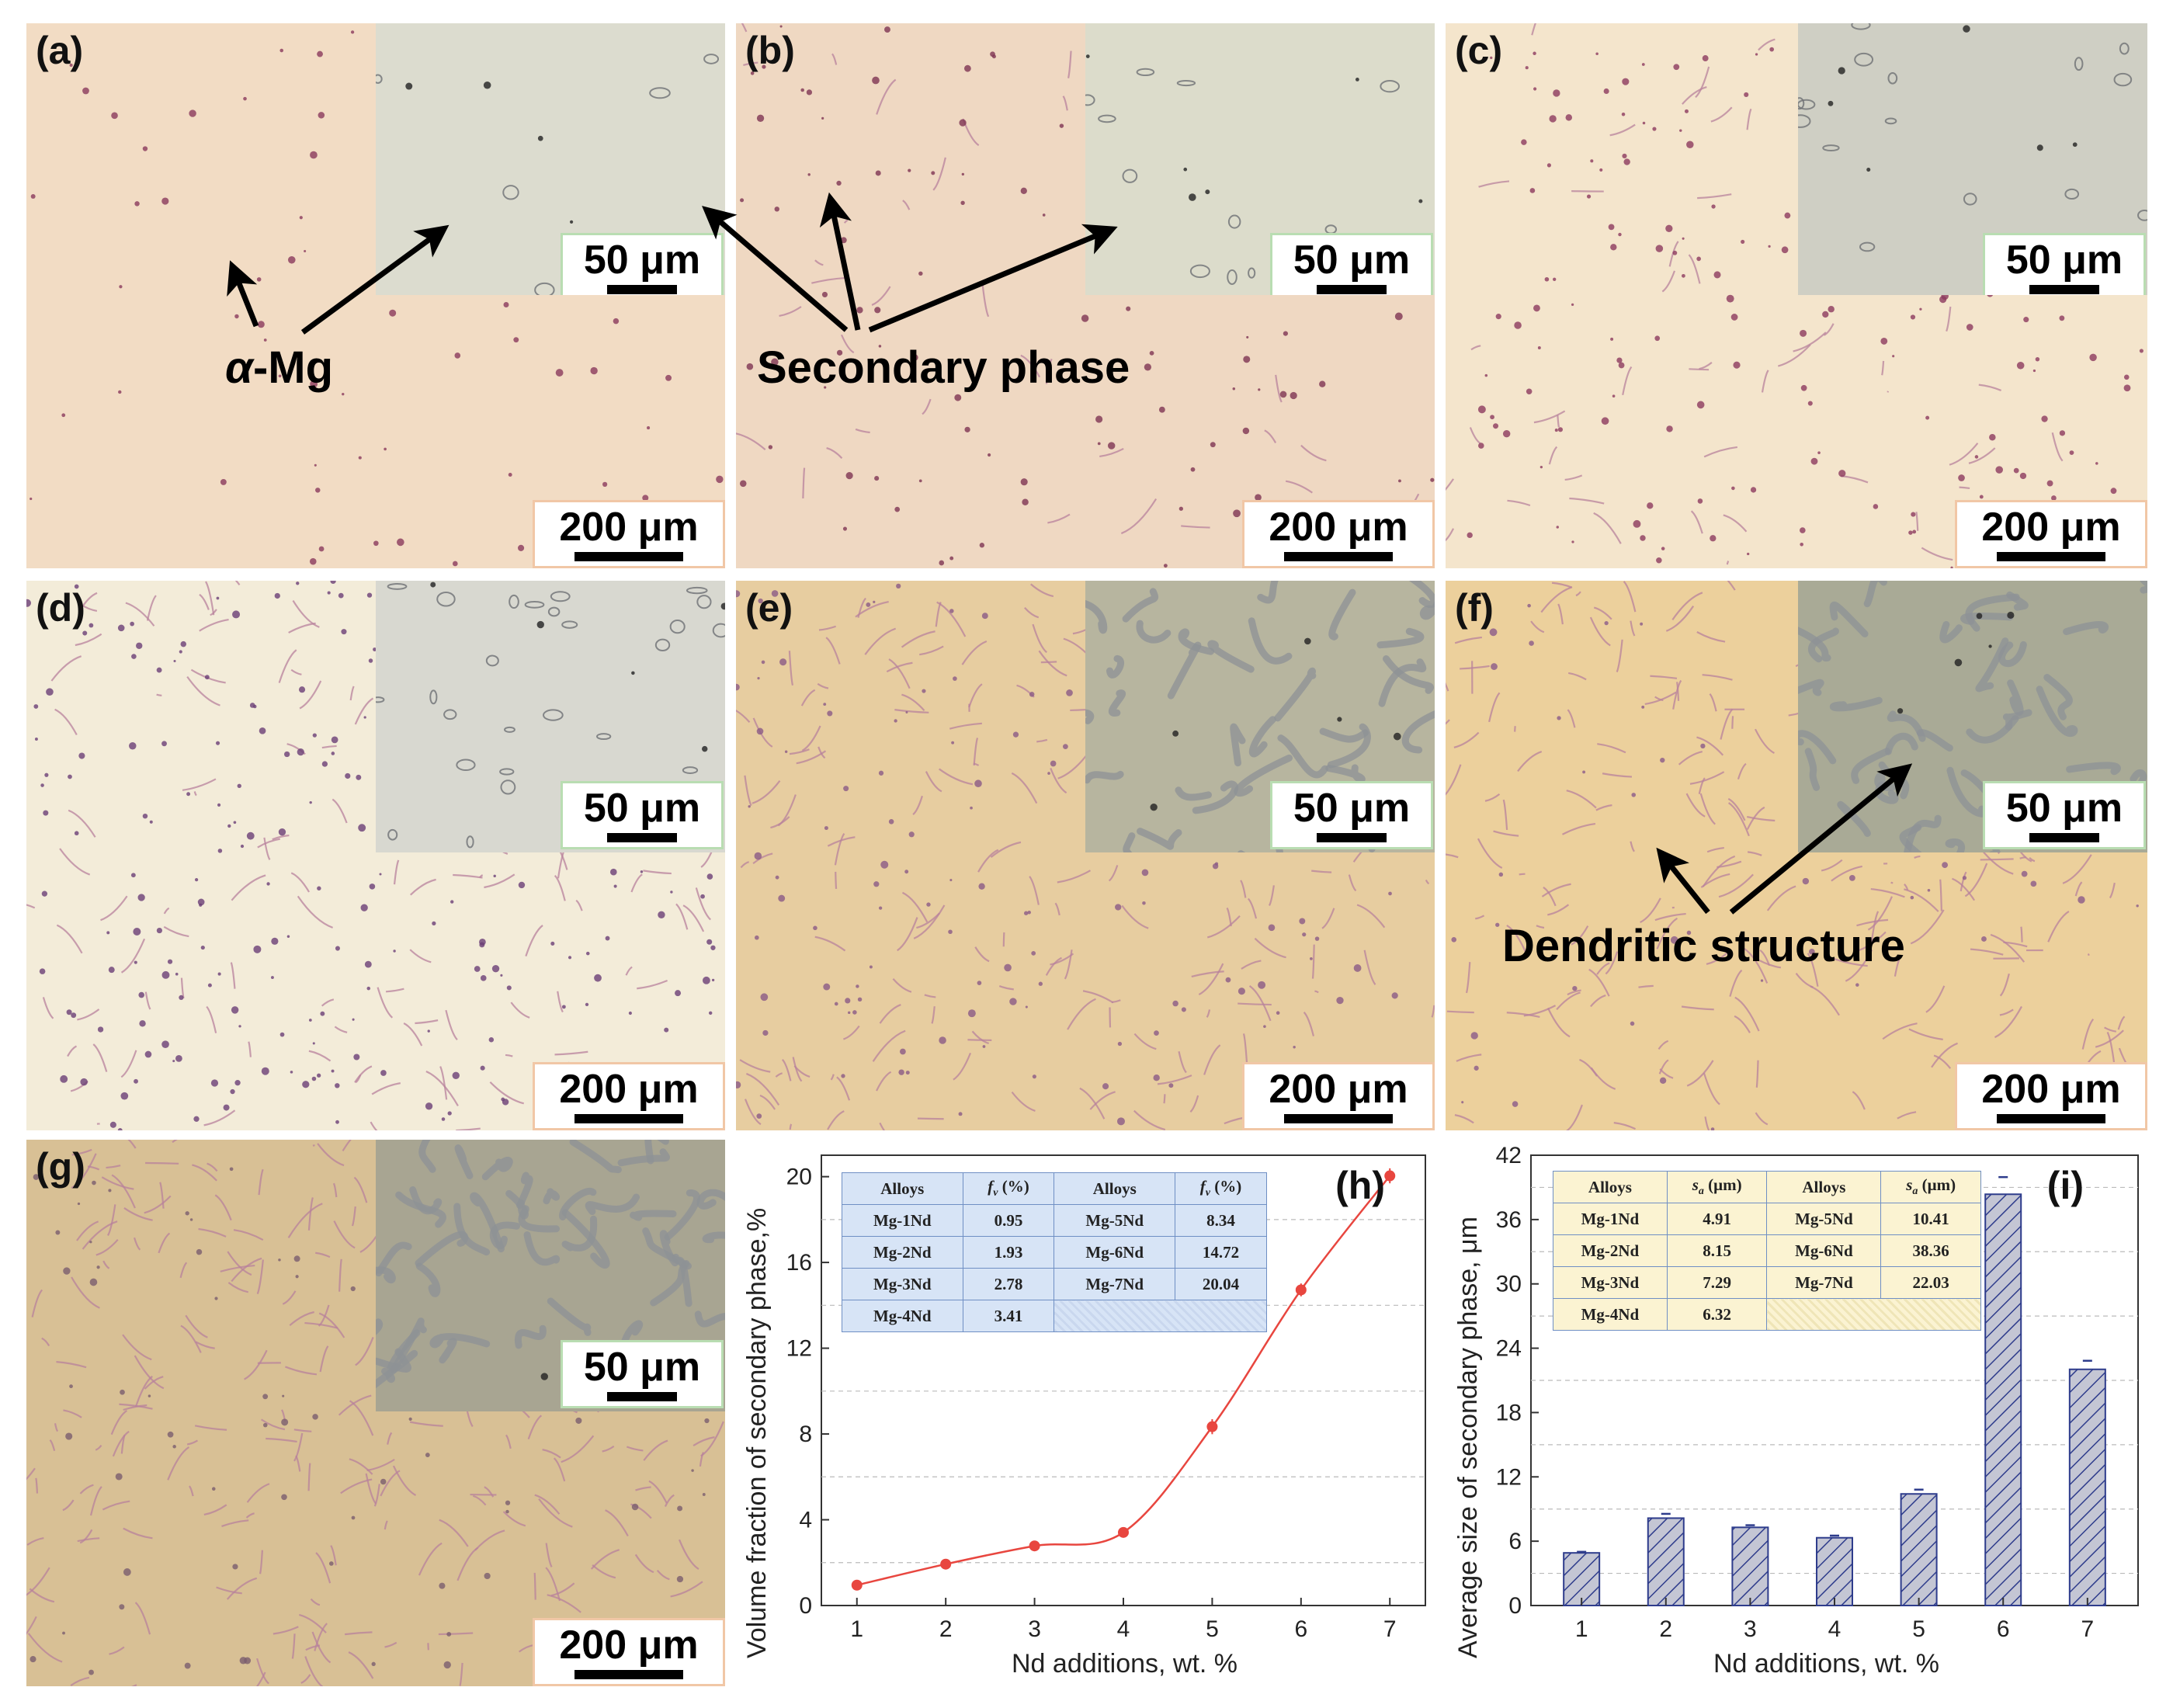  Describe the element at coordinates (1351, 264) in the screenshot. I see `inset-scale-bar: 50 μm` at that location.